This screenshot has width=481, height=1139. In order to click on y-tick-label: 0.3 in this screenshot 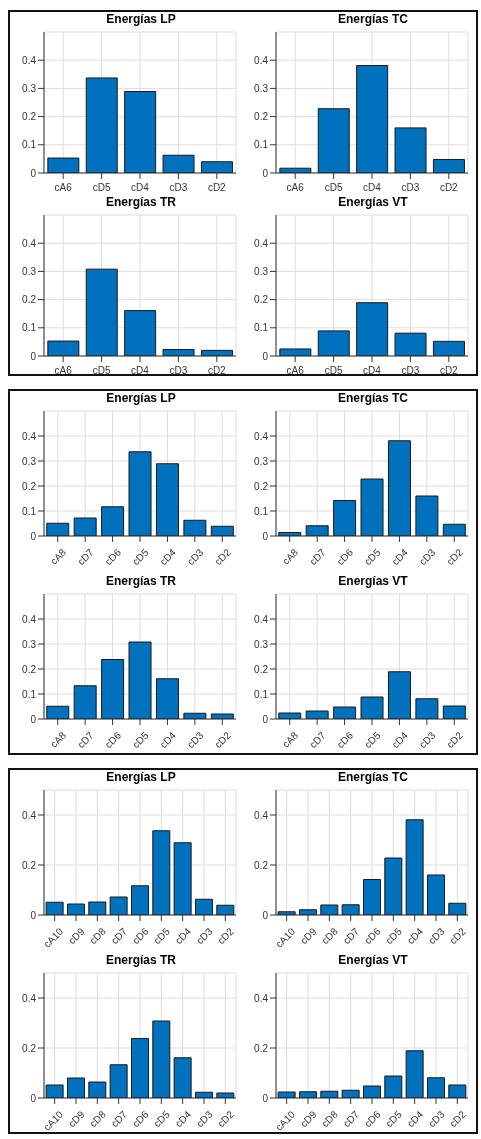, I will do `click(29, 461)`.